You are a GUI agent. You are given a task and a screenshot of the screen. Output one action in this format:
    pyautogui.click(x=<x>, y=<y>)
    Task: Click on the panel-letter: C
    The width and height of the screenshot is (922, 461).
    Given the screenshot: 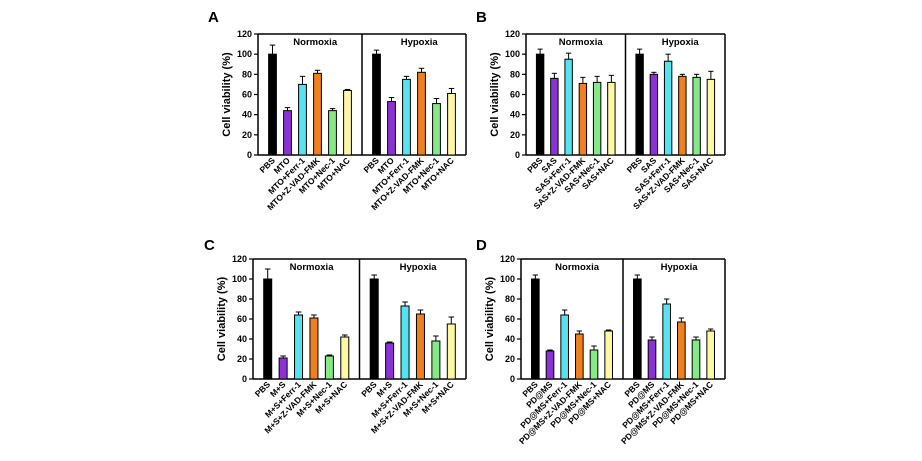 What is the action you would take?
    pyautogui.click(x=209, y=245)
    